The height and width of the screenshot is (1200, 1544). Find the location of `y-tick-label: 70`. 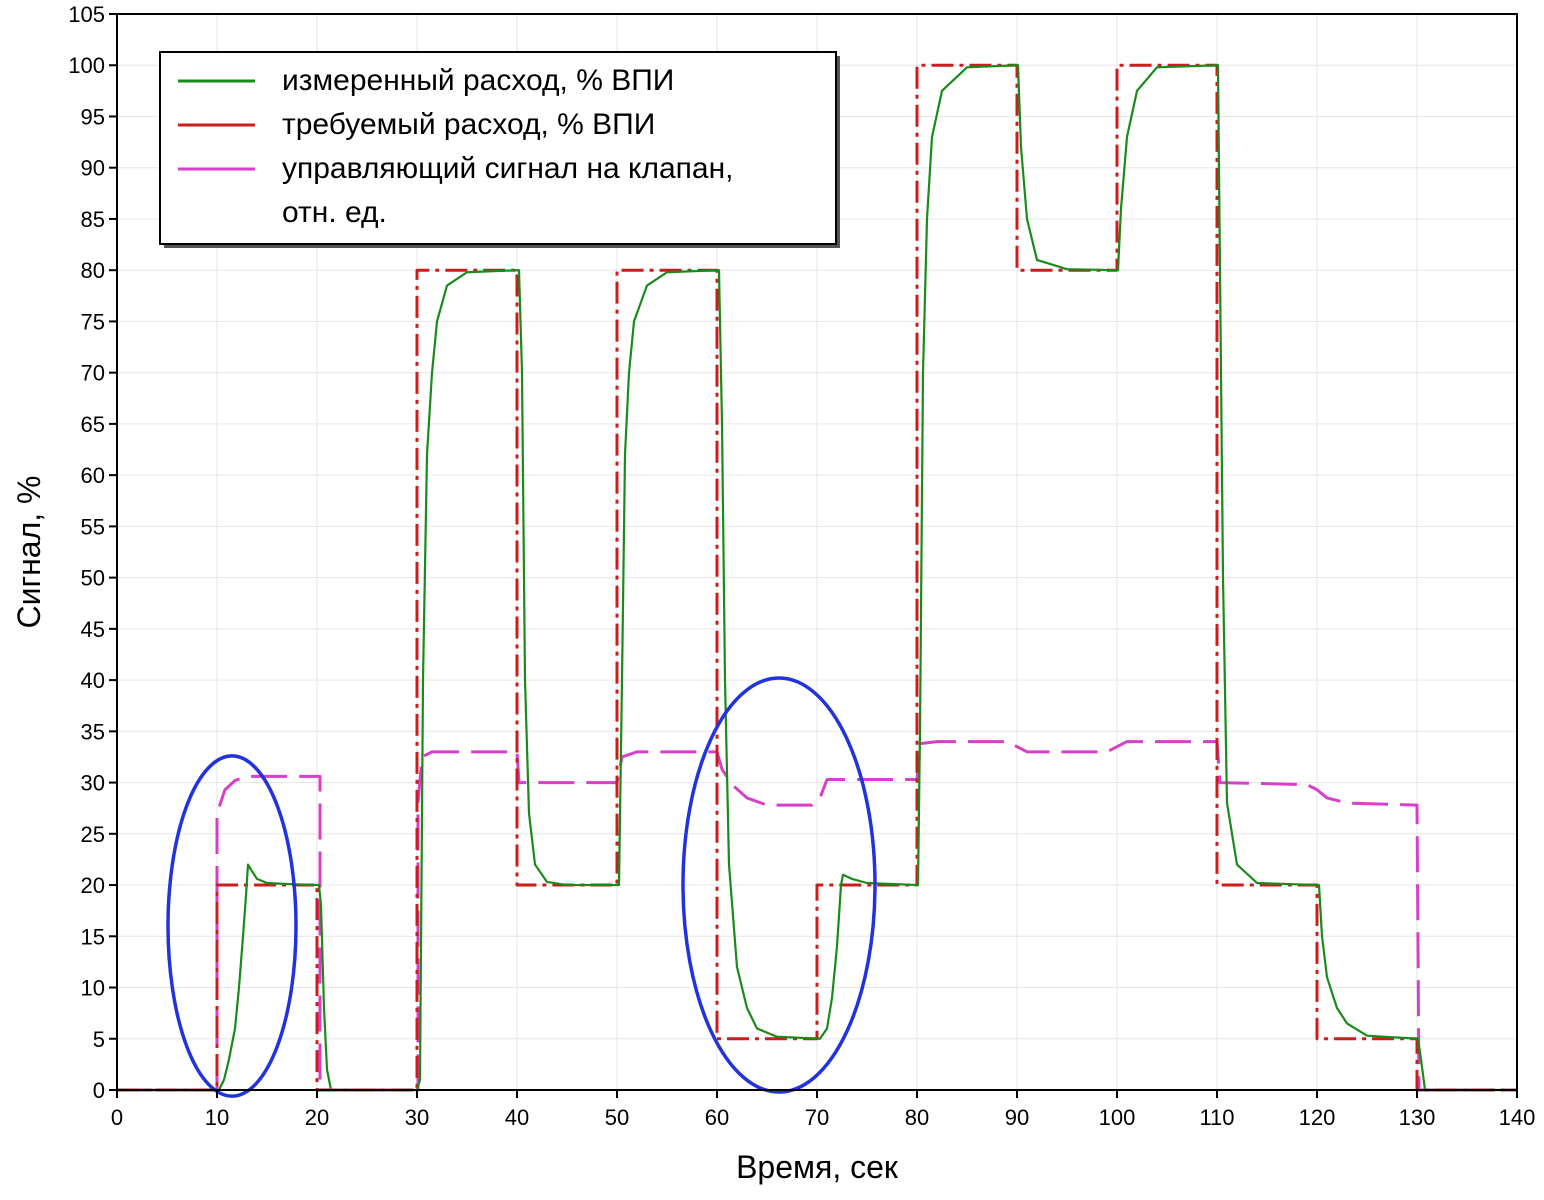

y-tick-label: 70 is located at coordinates (93, 373).